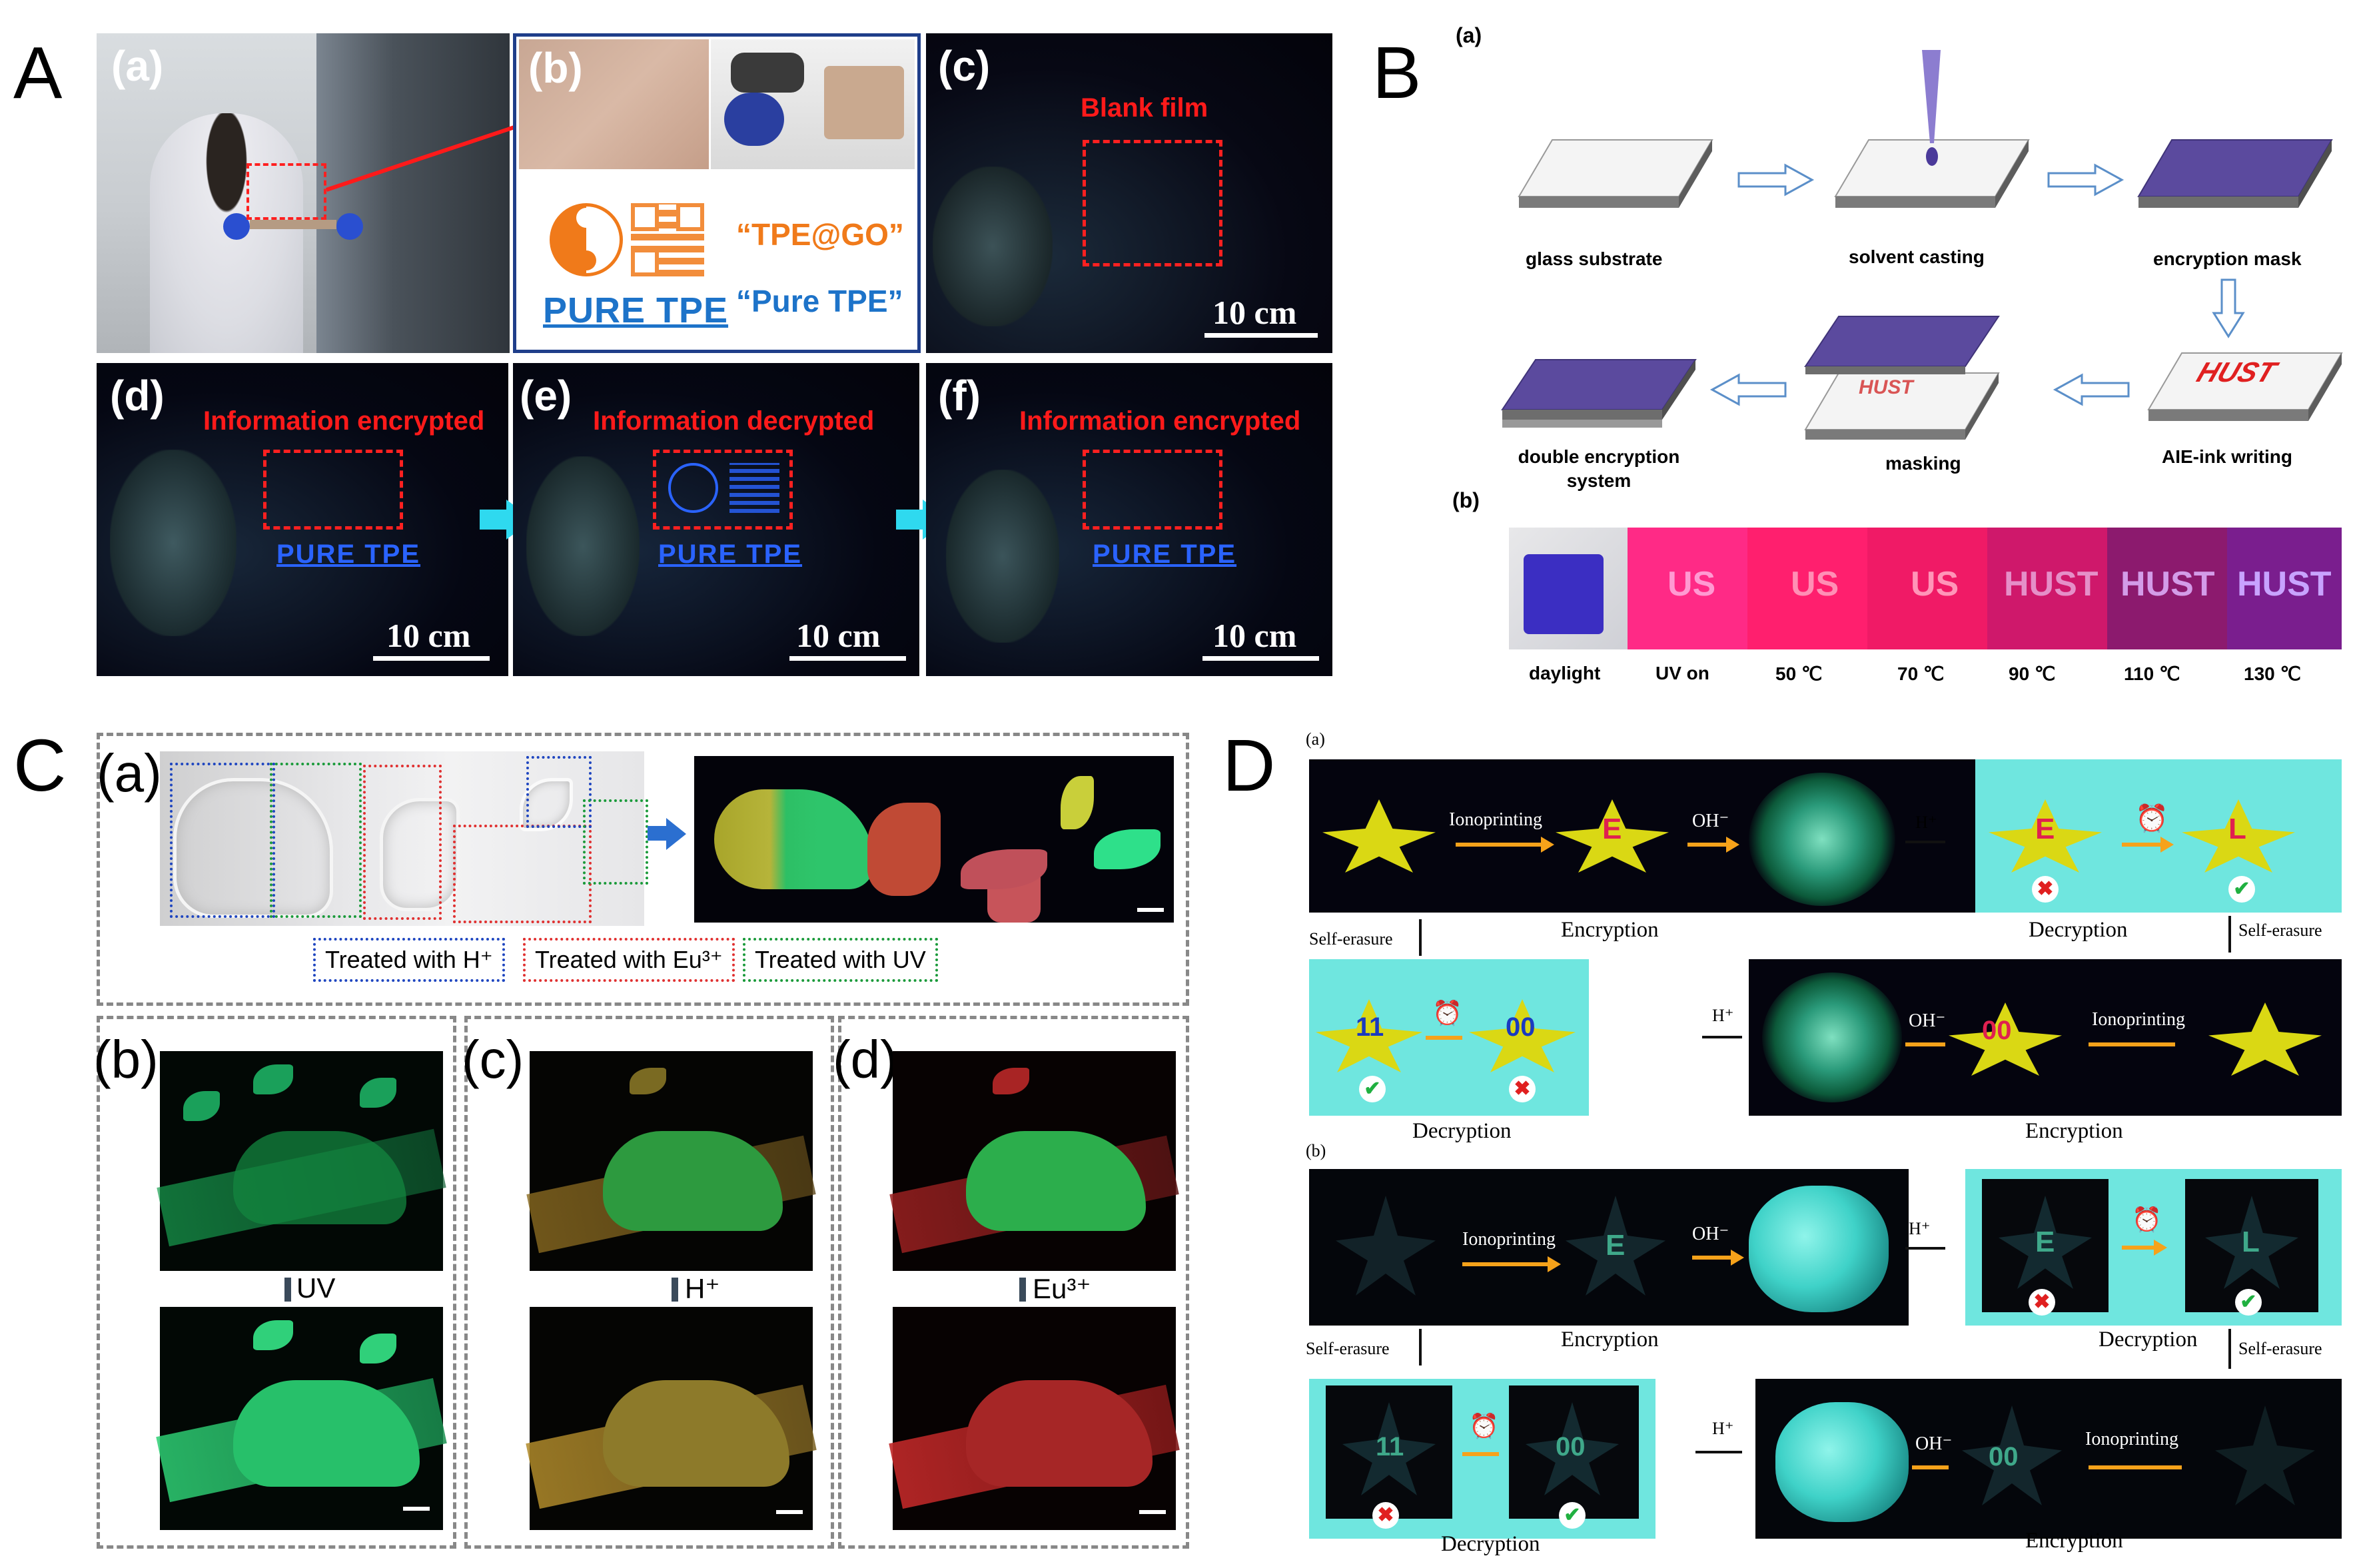 The image size is (2355, 1568). Describe the element at coordinates (848, 658) in the screenshot. I see `scale-bar-e` at that location.